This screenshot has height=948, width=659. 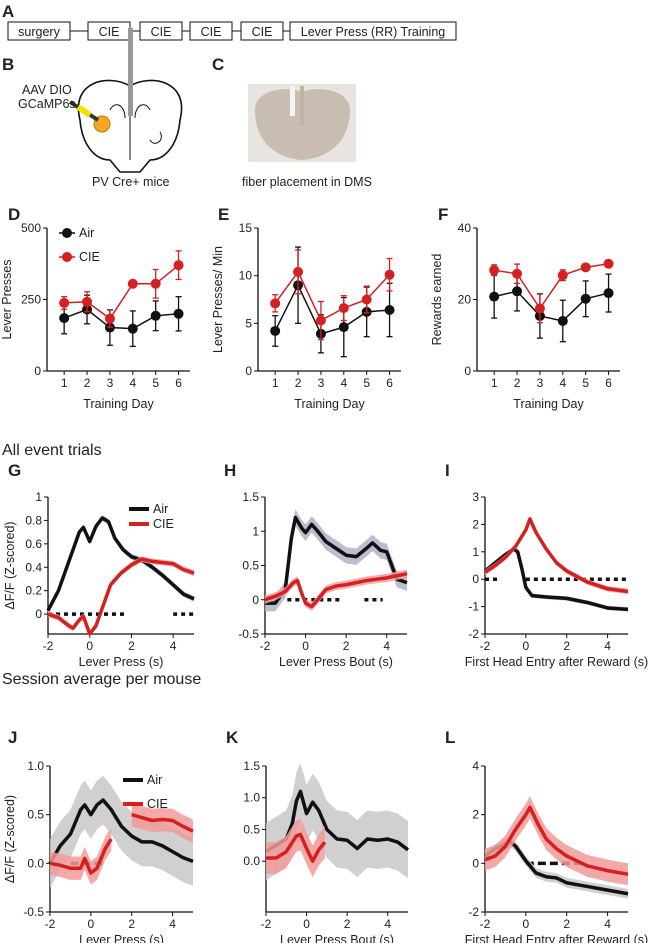 I want to click on y-tick-label: 500, so click(x=31, y=228).